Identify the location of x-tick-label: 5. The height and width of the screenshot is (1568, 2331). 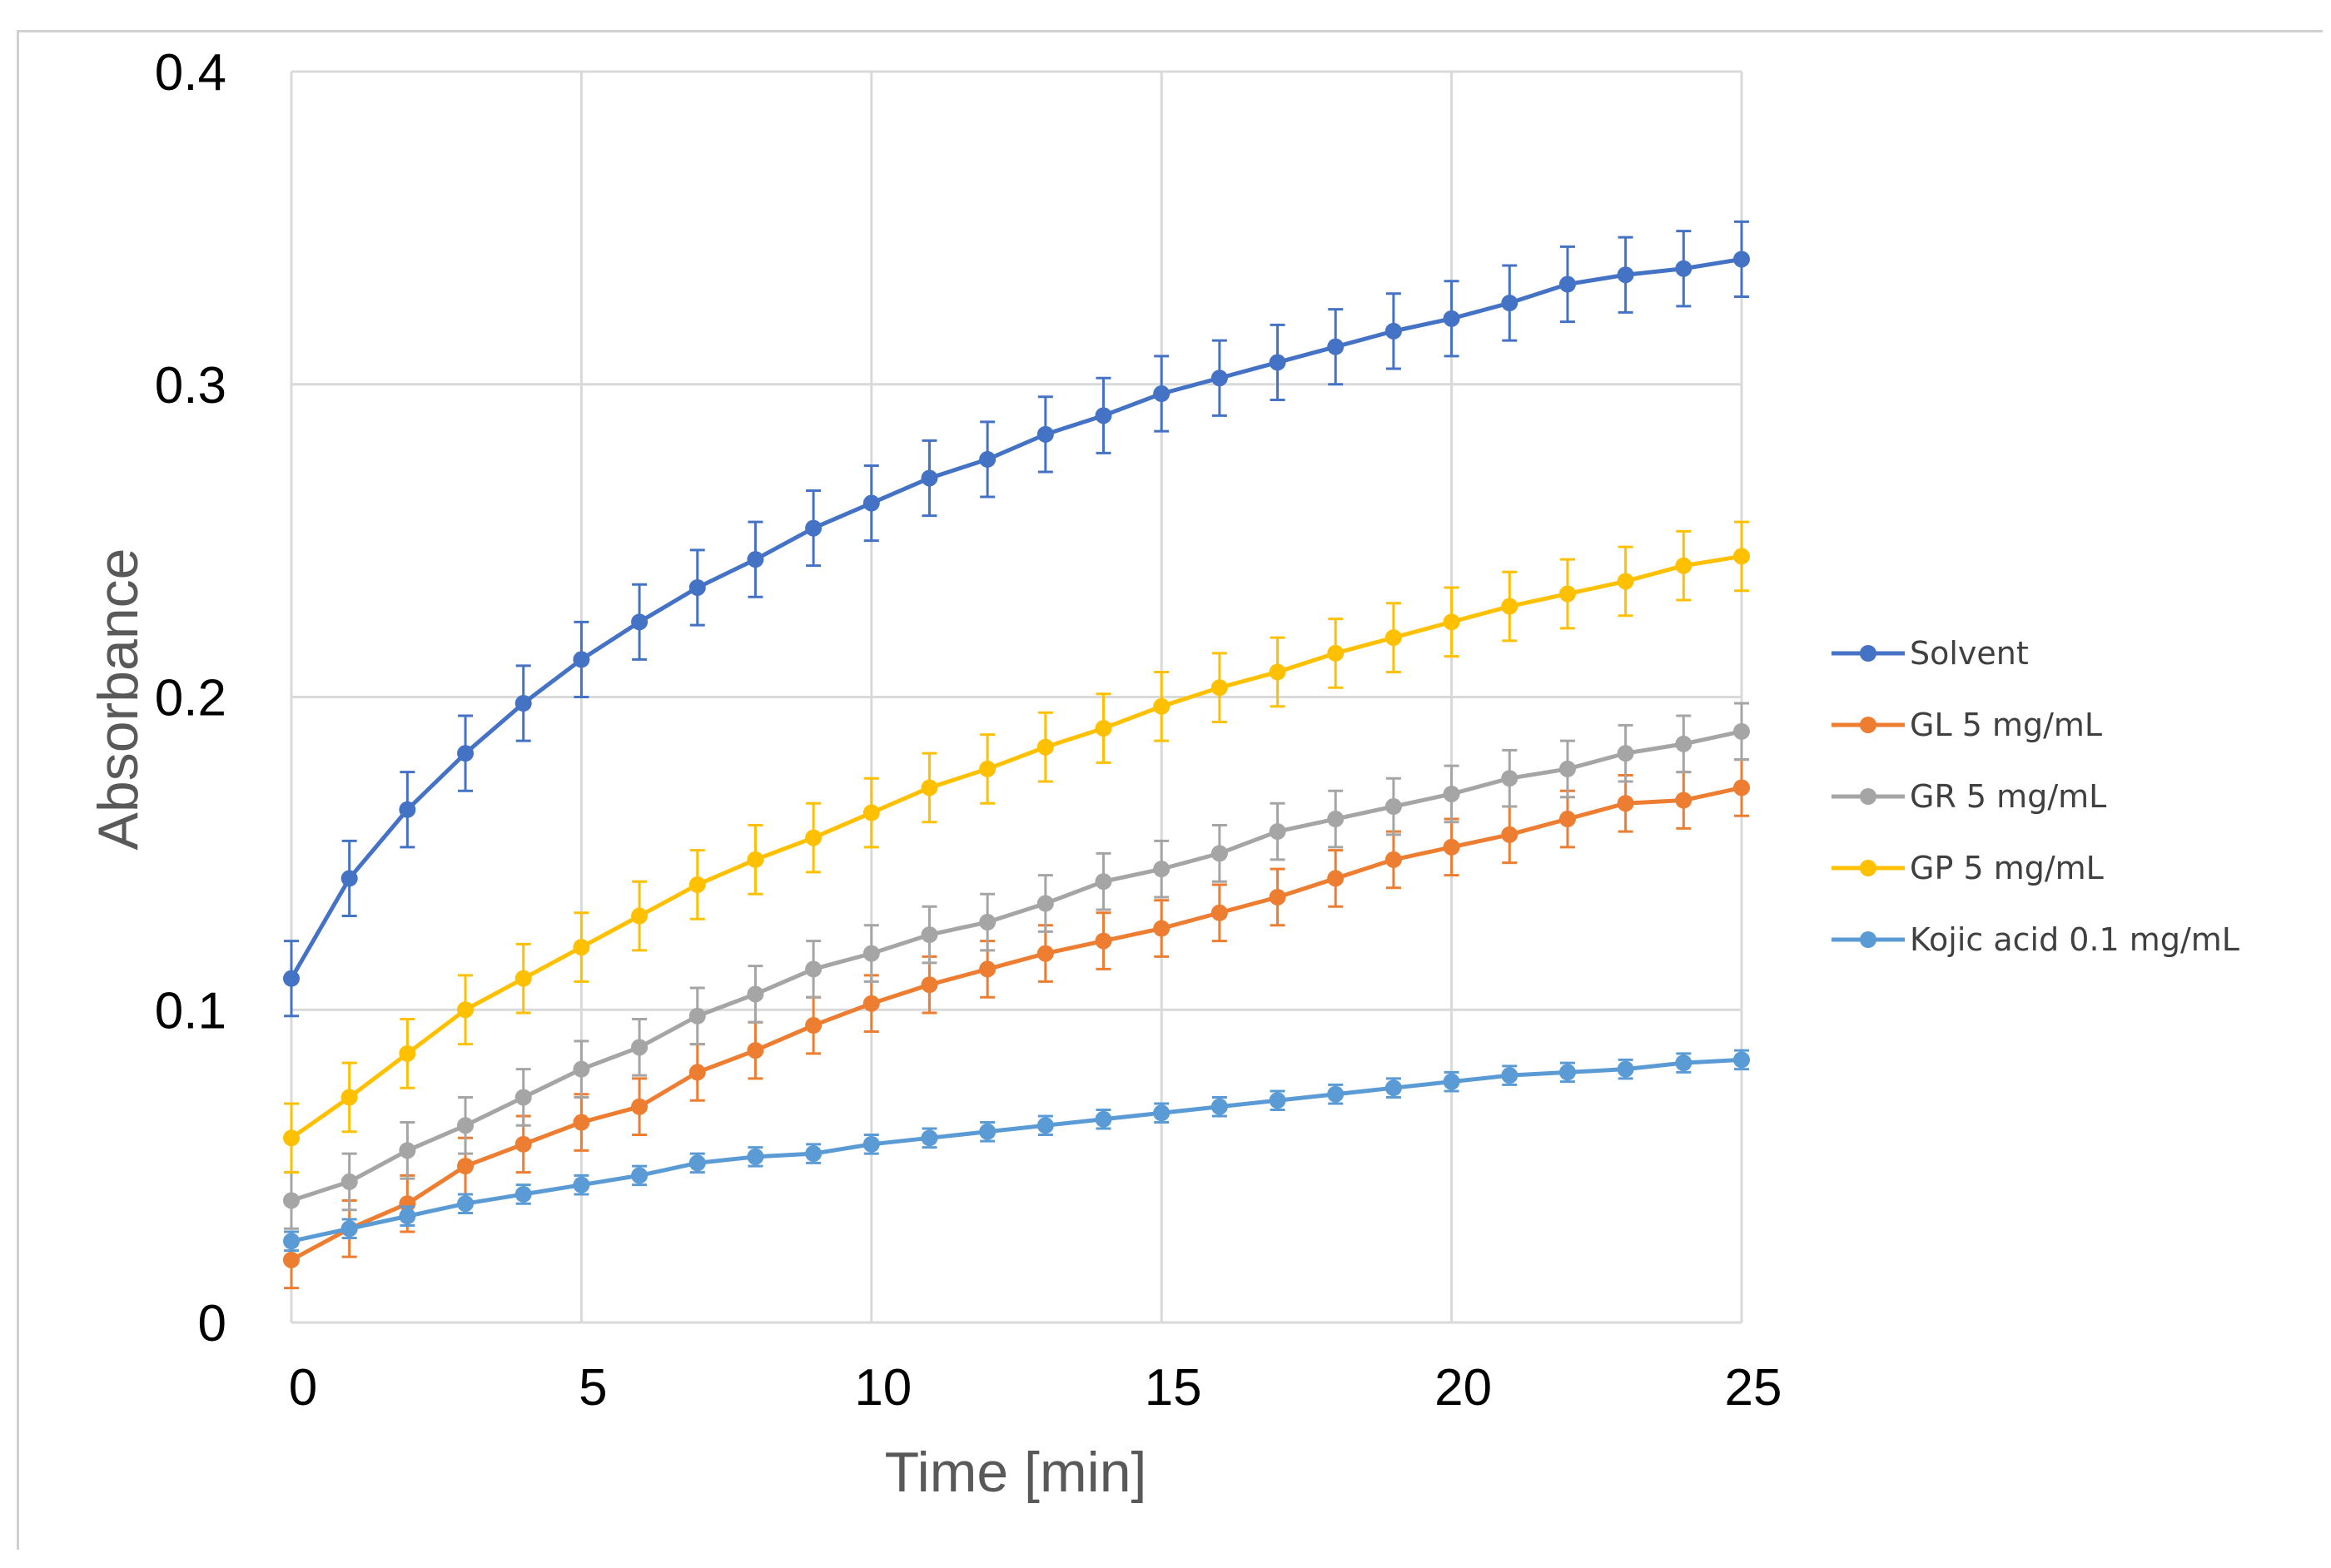
(593, 1388).